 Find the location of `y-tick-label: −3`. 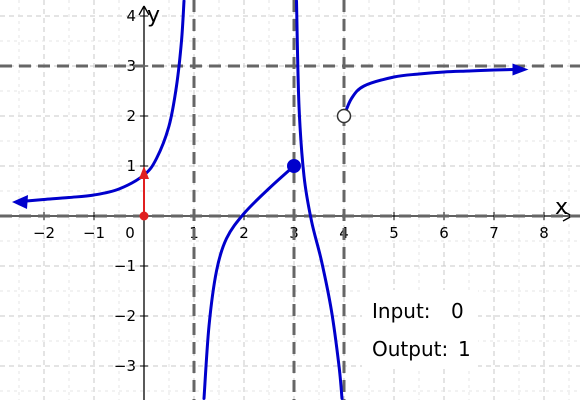

y-tick-label: −3 is located at coordinates (125, 366).